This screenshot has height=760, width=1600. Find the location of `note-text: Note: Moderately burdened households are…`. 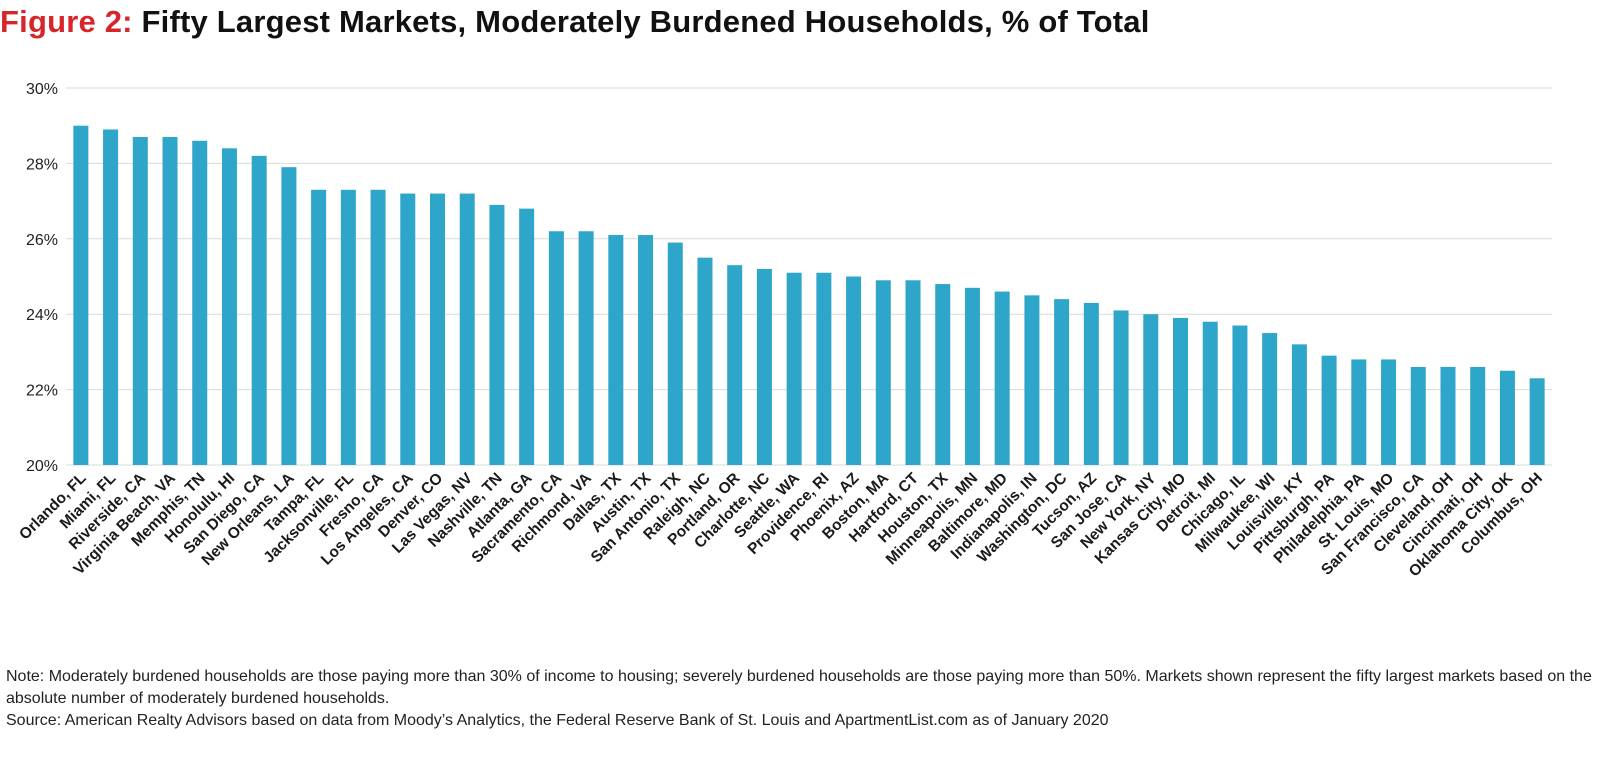

note-text: Note: Moderately burdened households are… is located at coordinates (799, 687).